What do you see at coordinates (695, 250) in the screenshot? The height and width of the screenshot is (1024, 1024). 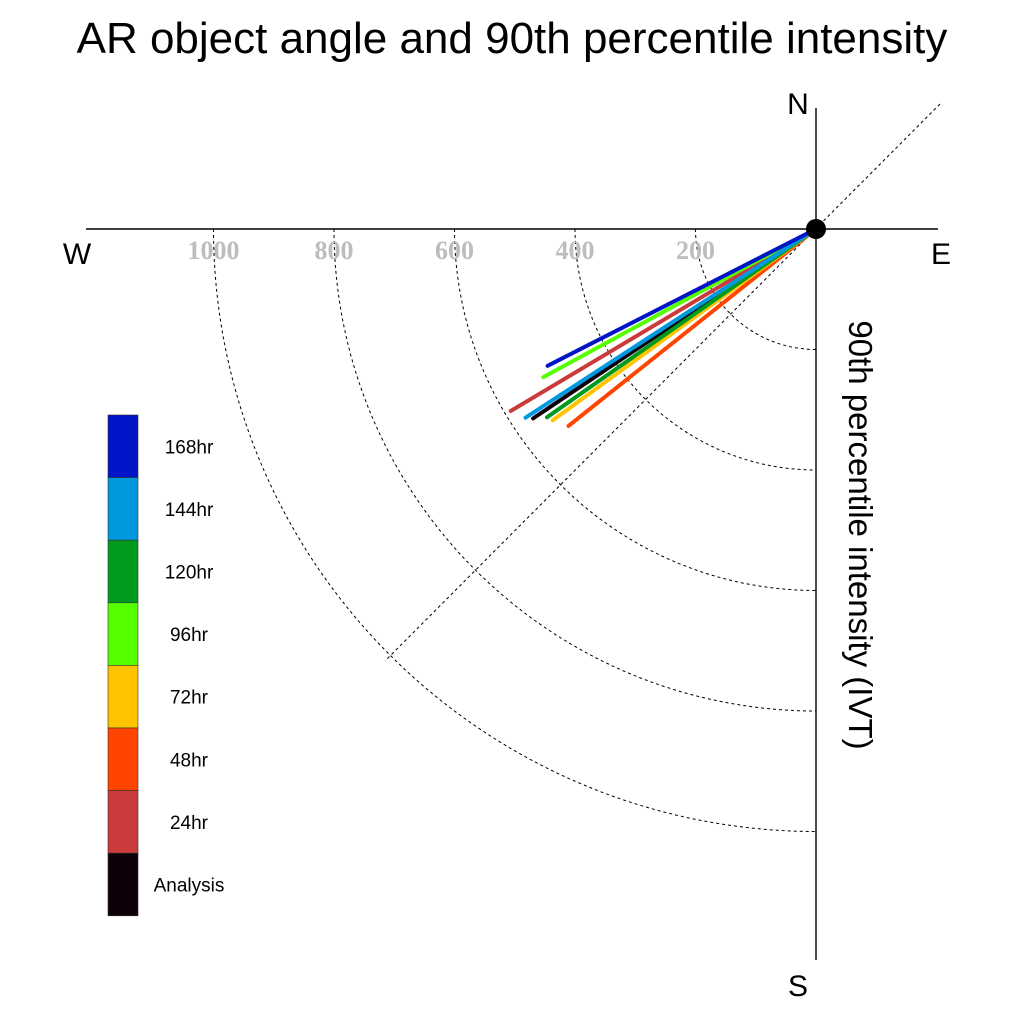 I see `radial-tick-label-200: 200` at bounding box center [695, 250].